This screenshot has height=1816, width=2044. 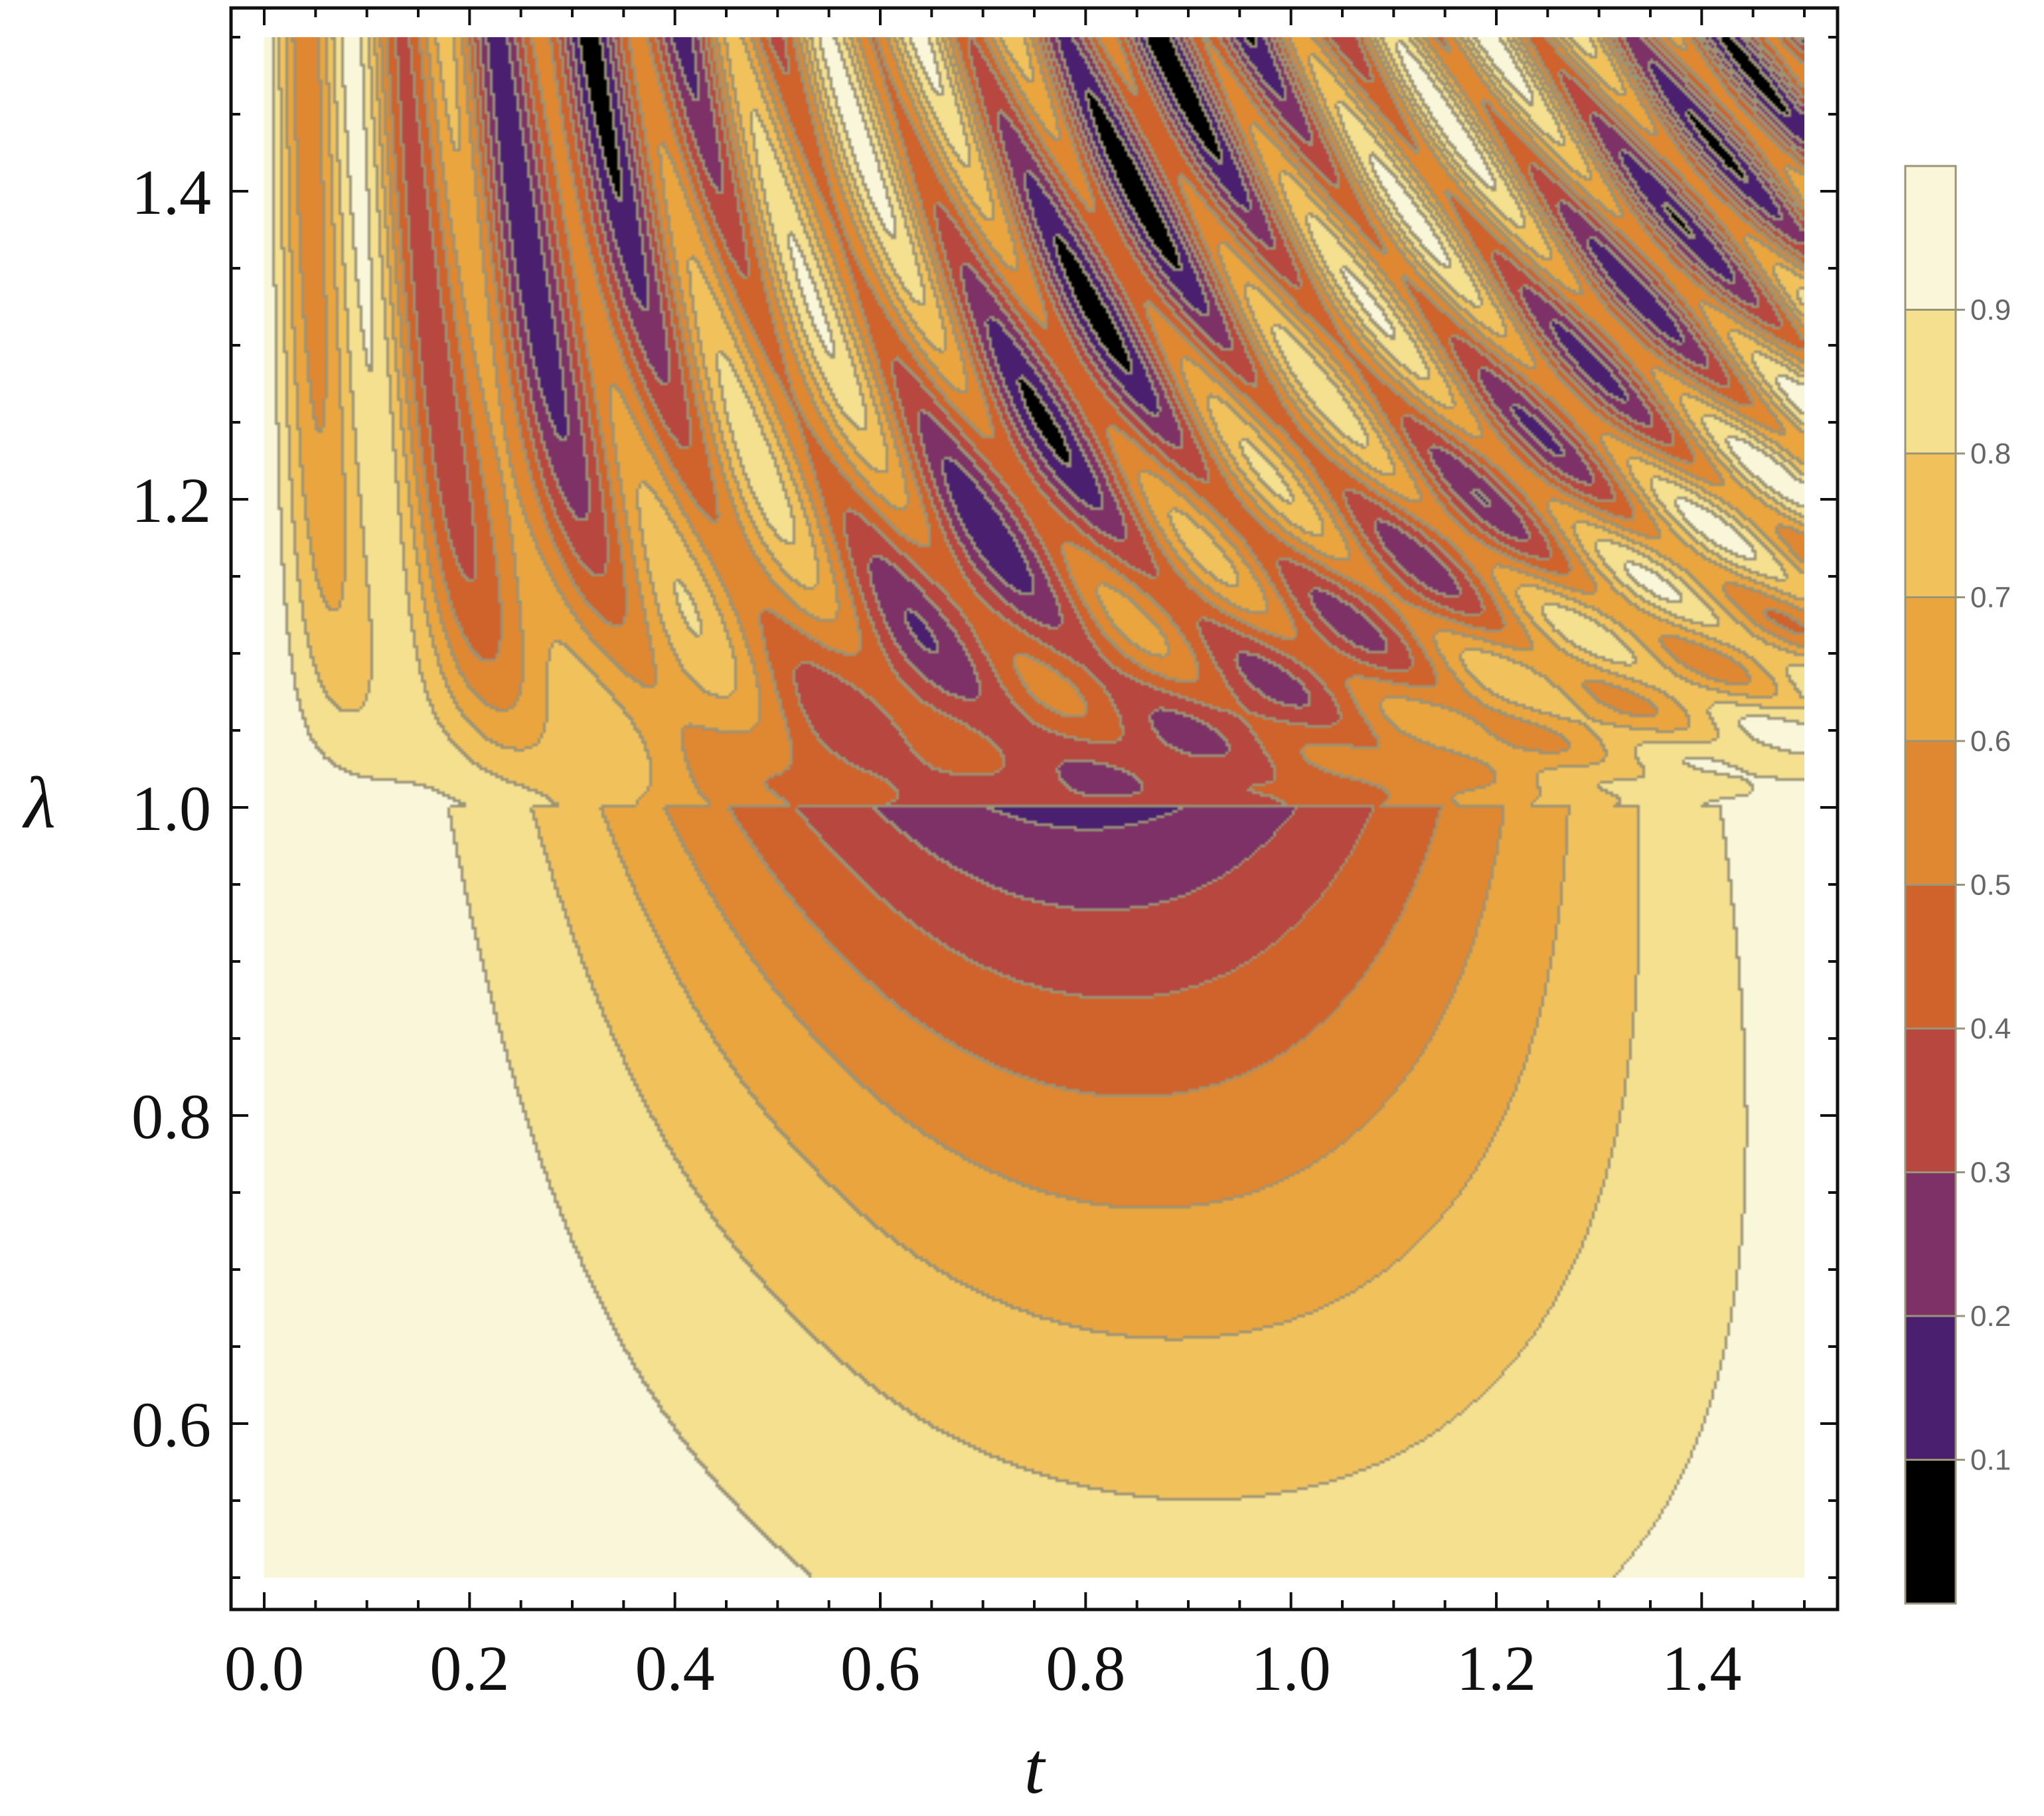 What do you see at coordinates (675, 1668) in the screenshot?
I see `x-tick-label: 0.4` at bounding box center [675, 1668].